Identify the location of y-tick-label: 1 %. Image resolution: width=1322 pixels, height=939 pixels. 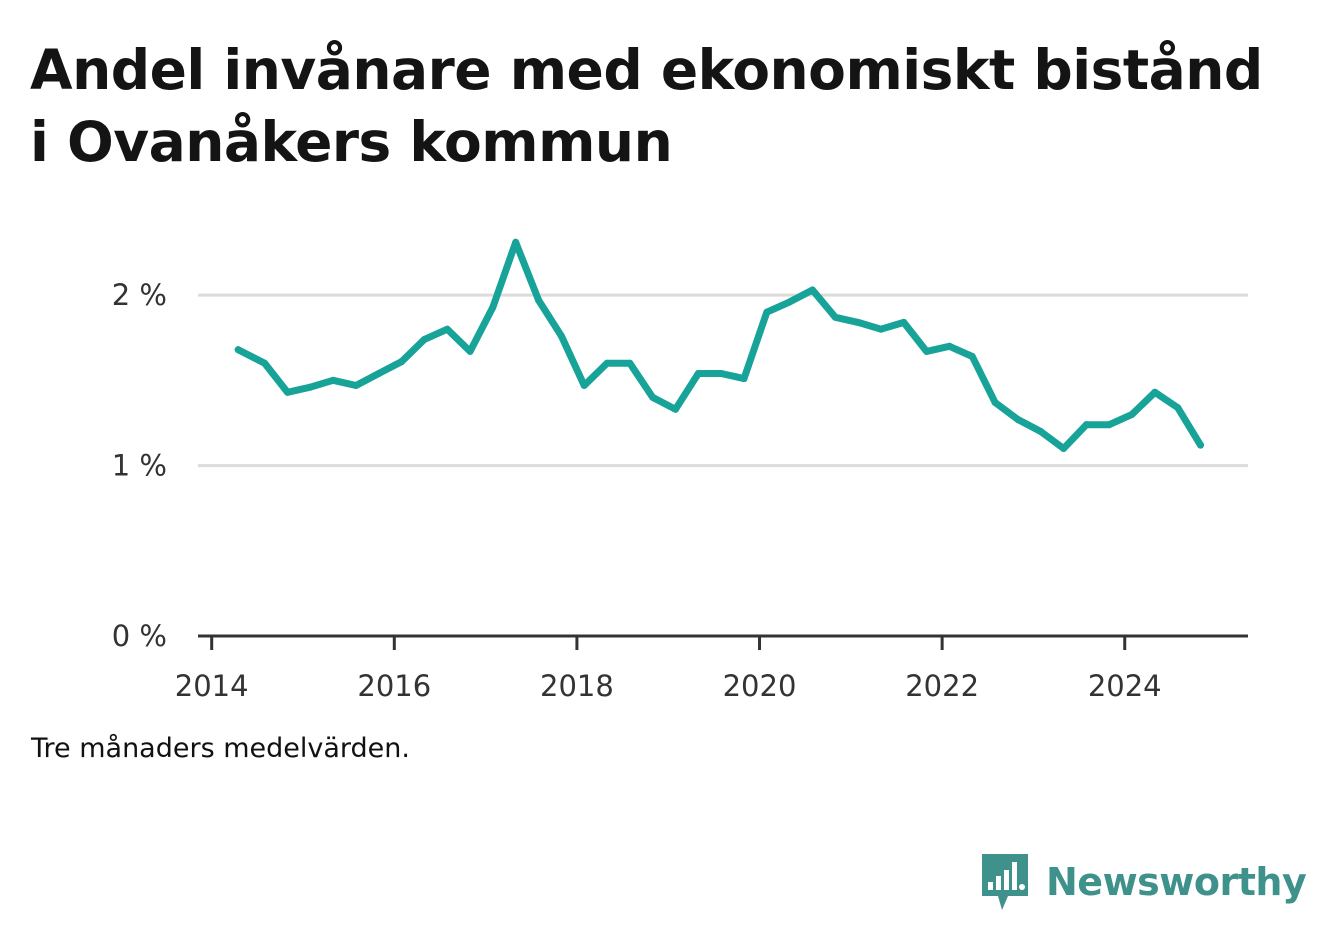
(139, 466).